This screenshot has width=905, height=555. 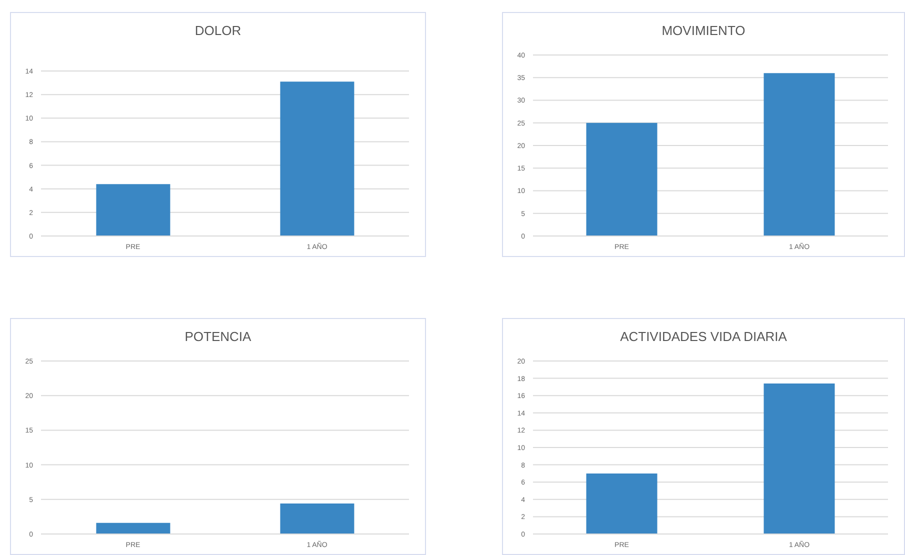 What do you see at coordinates (703, 30) in the screenshot?
I see `chart-title: MOVIMIENTO` at bounding box center [703, 30].